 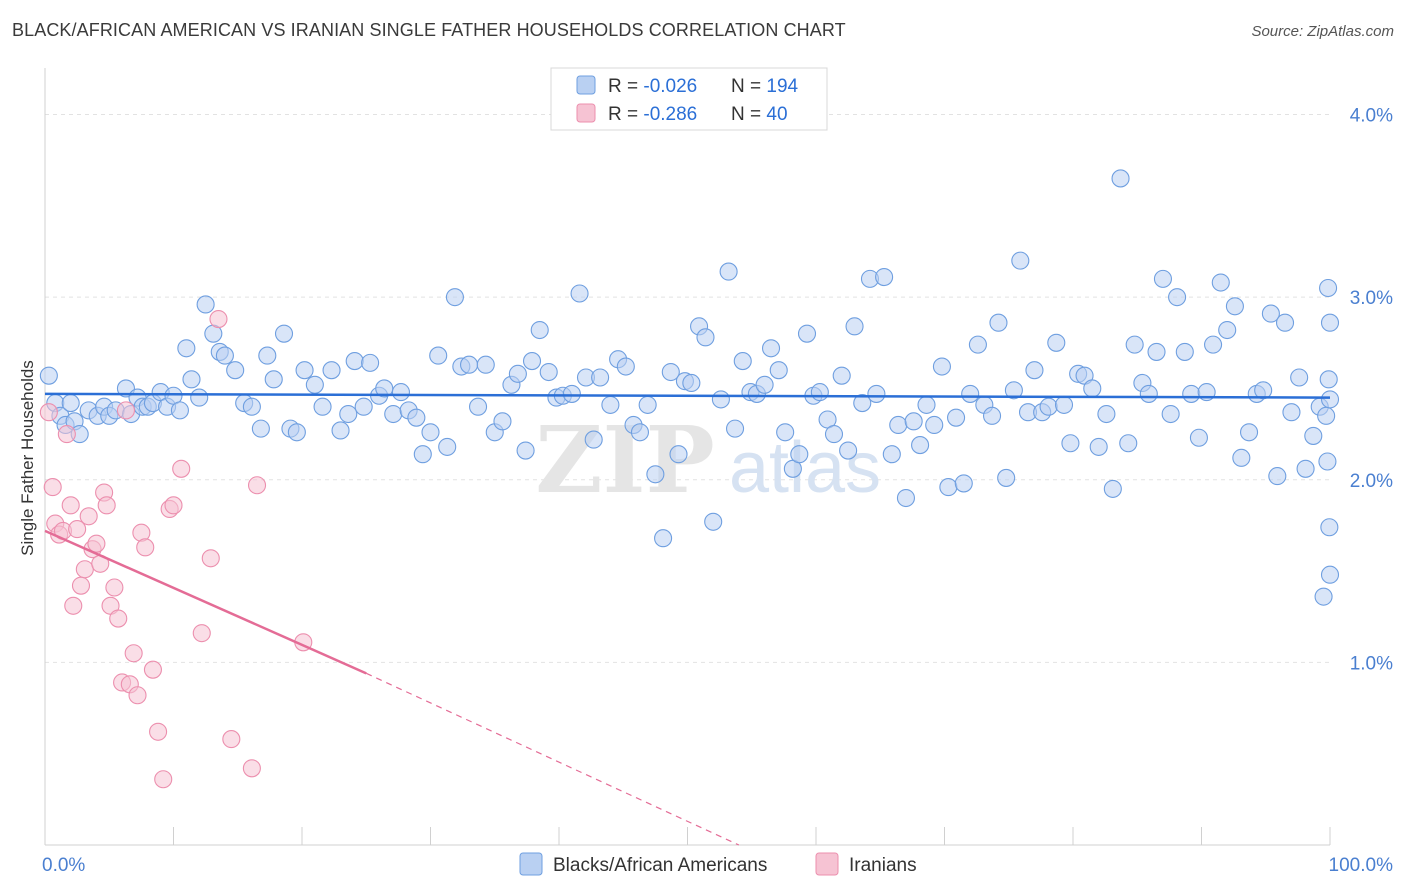 What do you see at coordinates (670, 86) in the screenshot?
I see `r-value-1: -0.026` at bounding box center [670, 86].